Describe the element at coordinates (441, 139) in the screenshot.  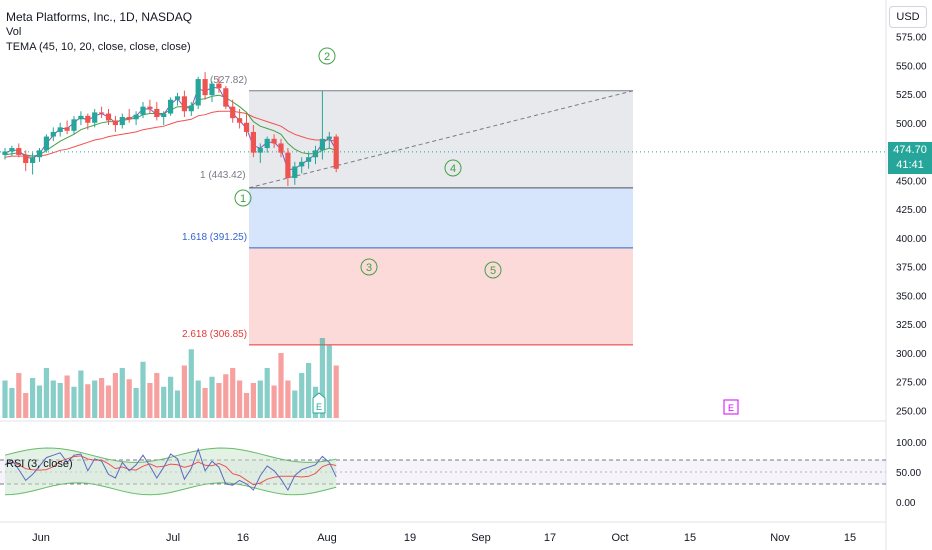
I see `trend-projection-line` at that location.